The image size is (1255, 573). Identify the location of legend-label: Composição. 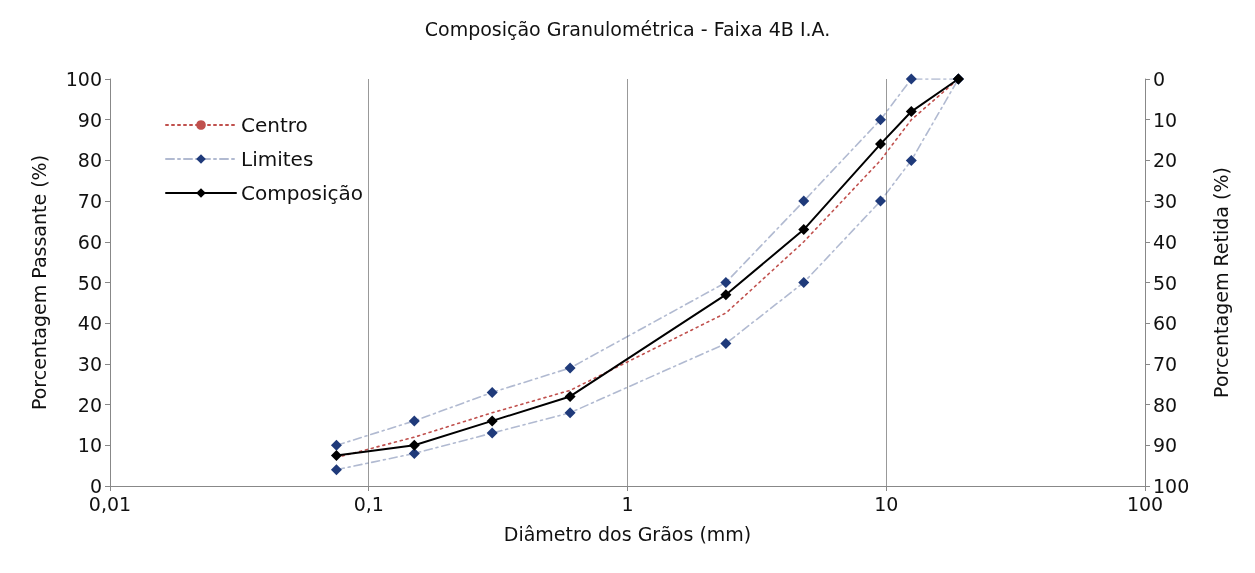
(302, 193).